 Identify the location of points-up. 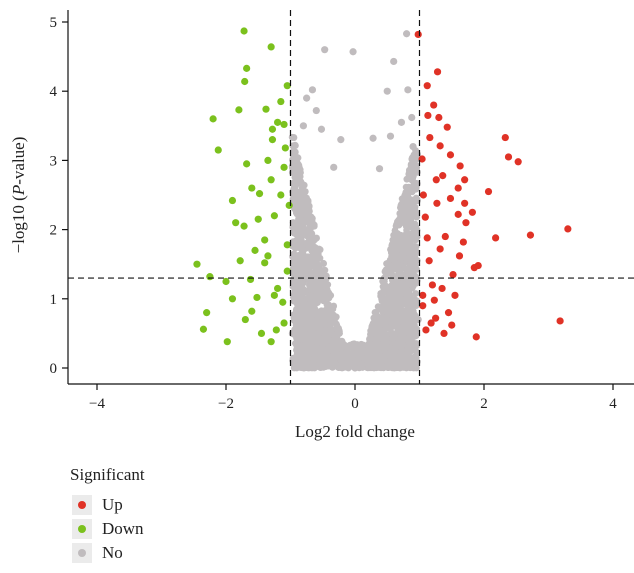
(493, 185).